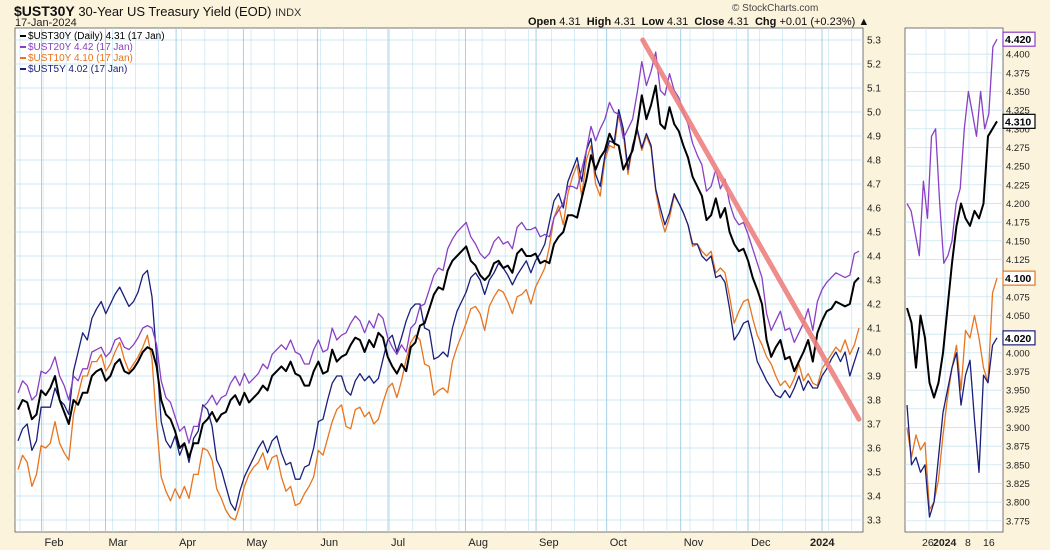  Describe the element at coordinates (625, 22) in the screenshot. I see `high-value: 4.31` at that location.